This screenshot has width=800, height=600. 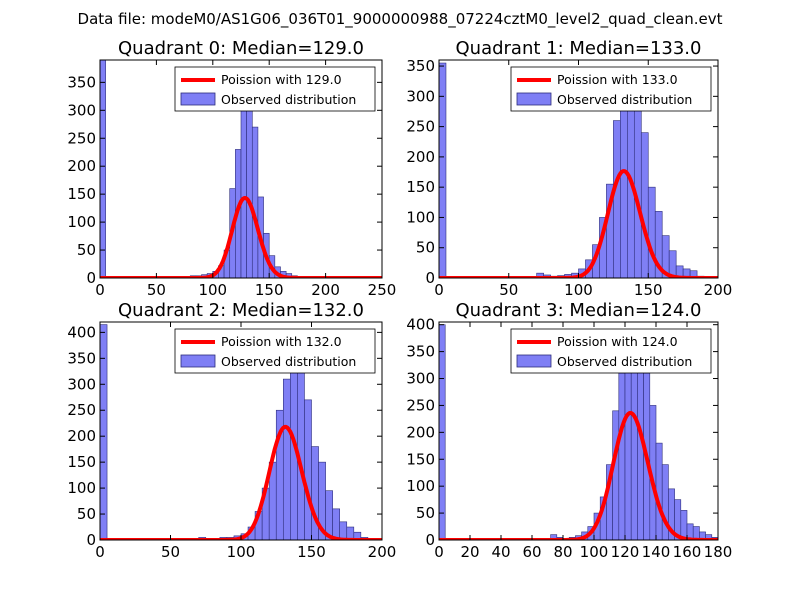 I want to click on legend: Poission with 124.0 Observed distribution, so click(x=611, y=351).